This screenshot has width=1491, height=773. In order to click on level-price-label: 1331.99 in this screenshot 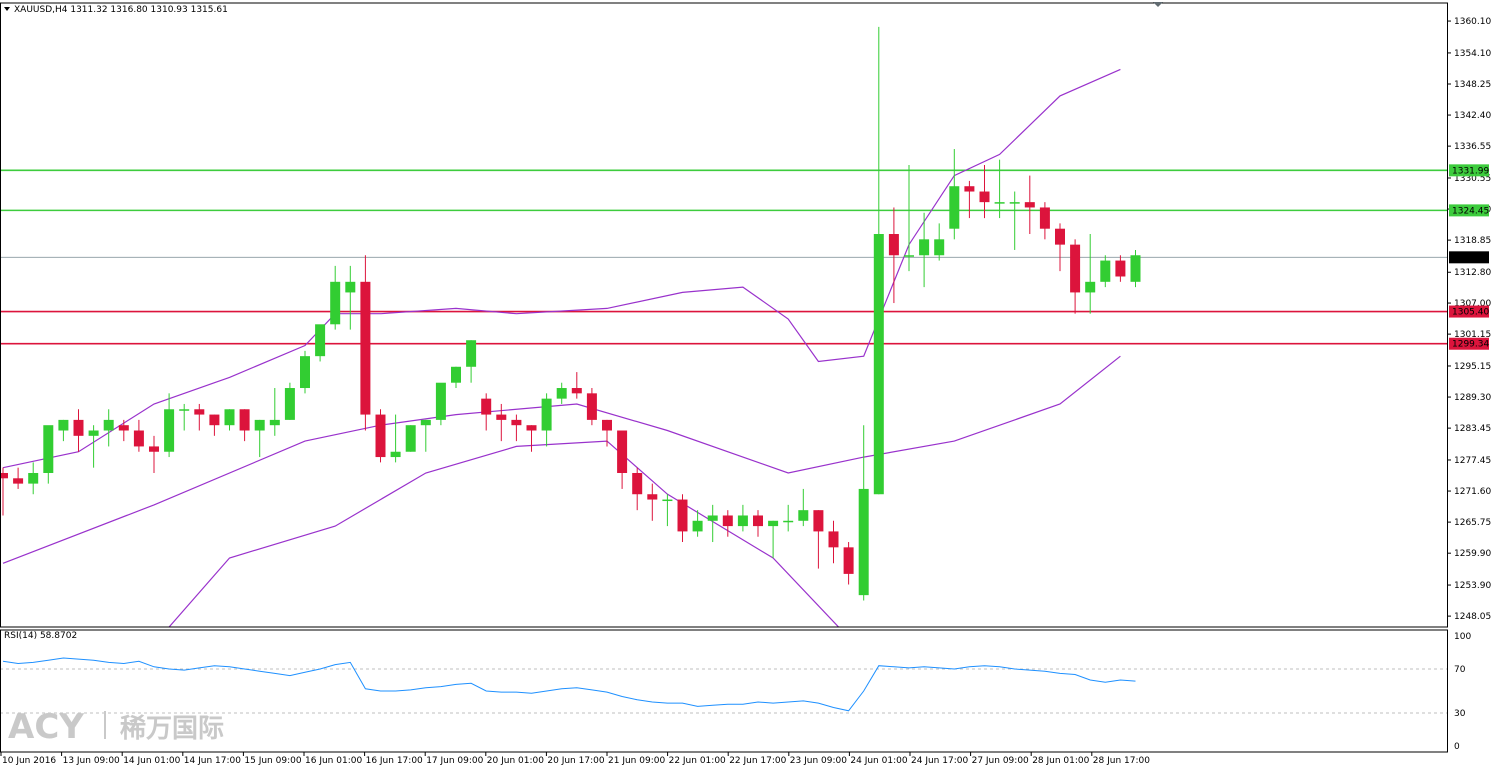, I will do `click(1470, 171)`.